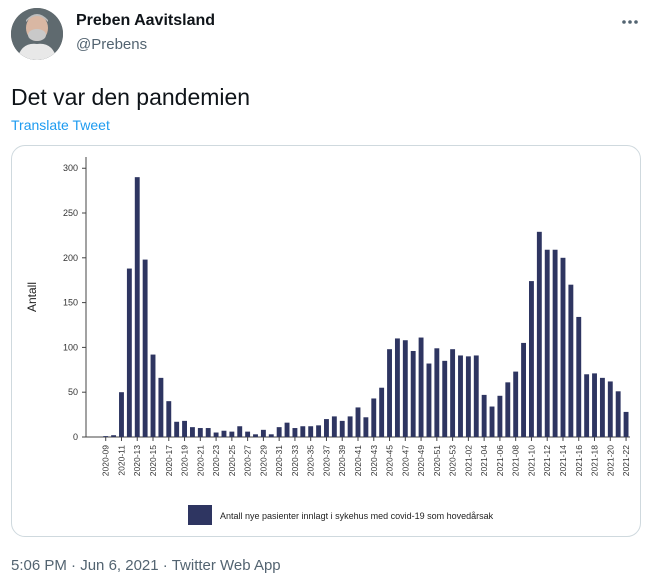 The width and height of the screenshot is (650, 584). I want to click on x-tick-label: 2020-11, so click(121, 460).